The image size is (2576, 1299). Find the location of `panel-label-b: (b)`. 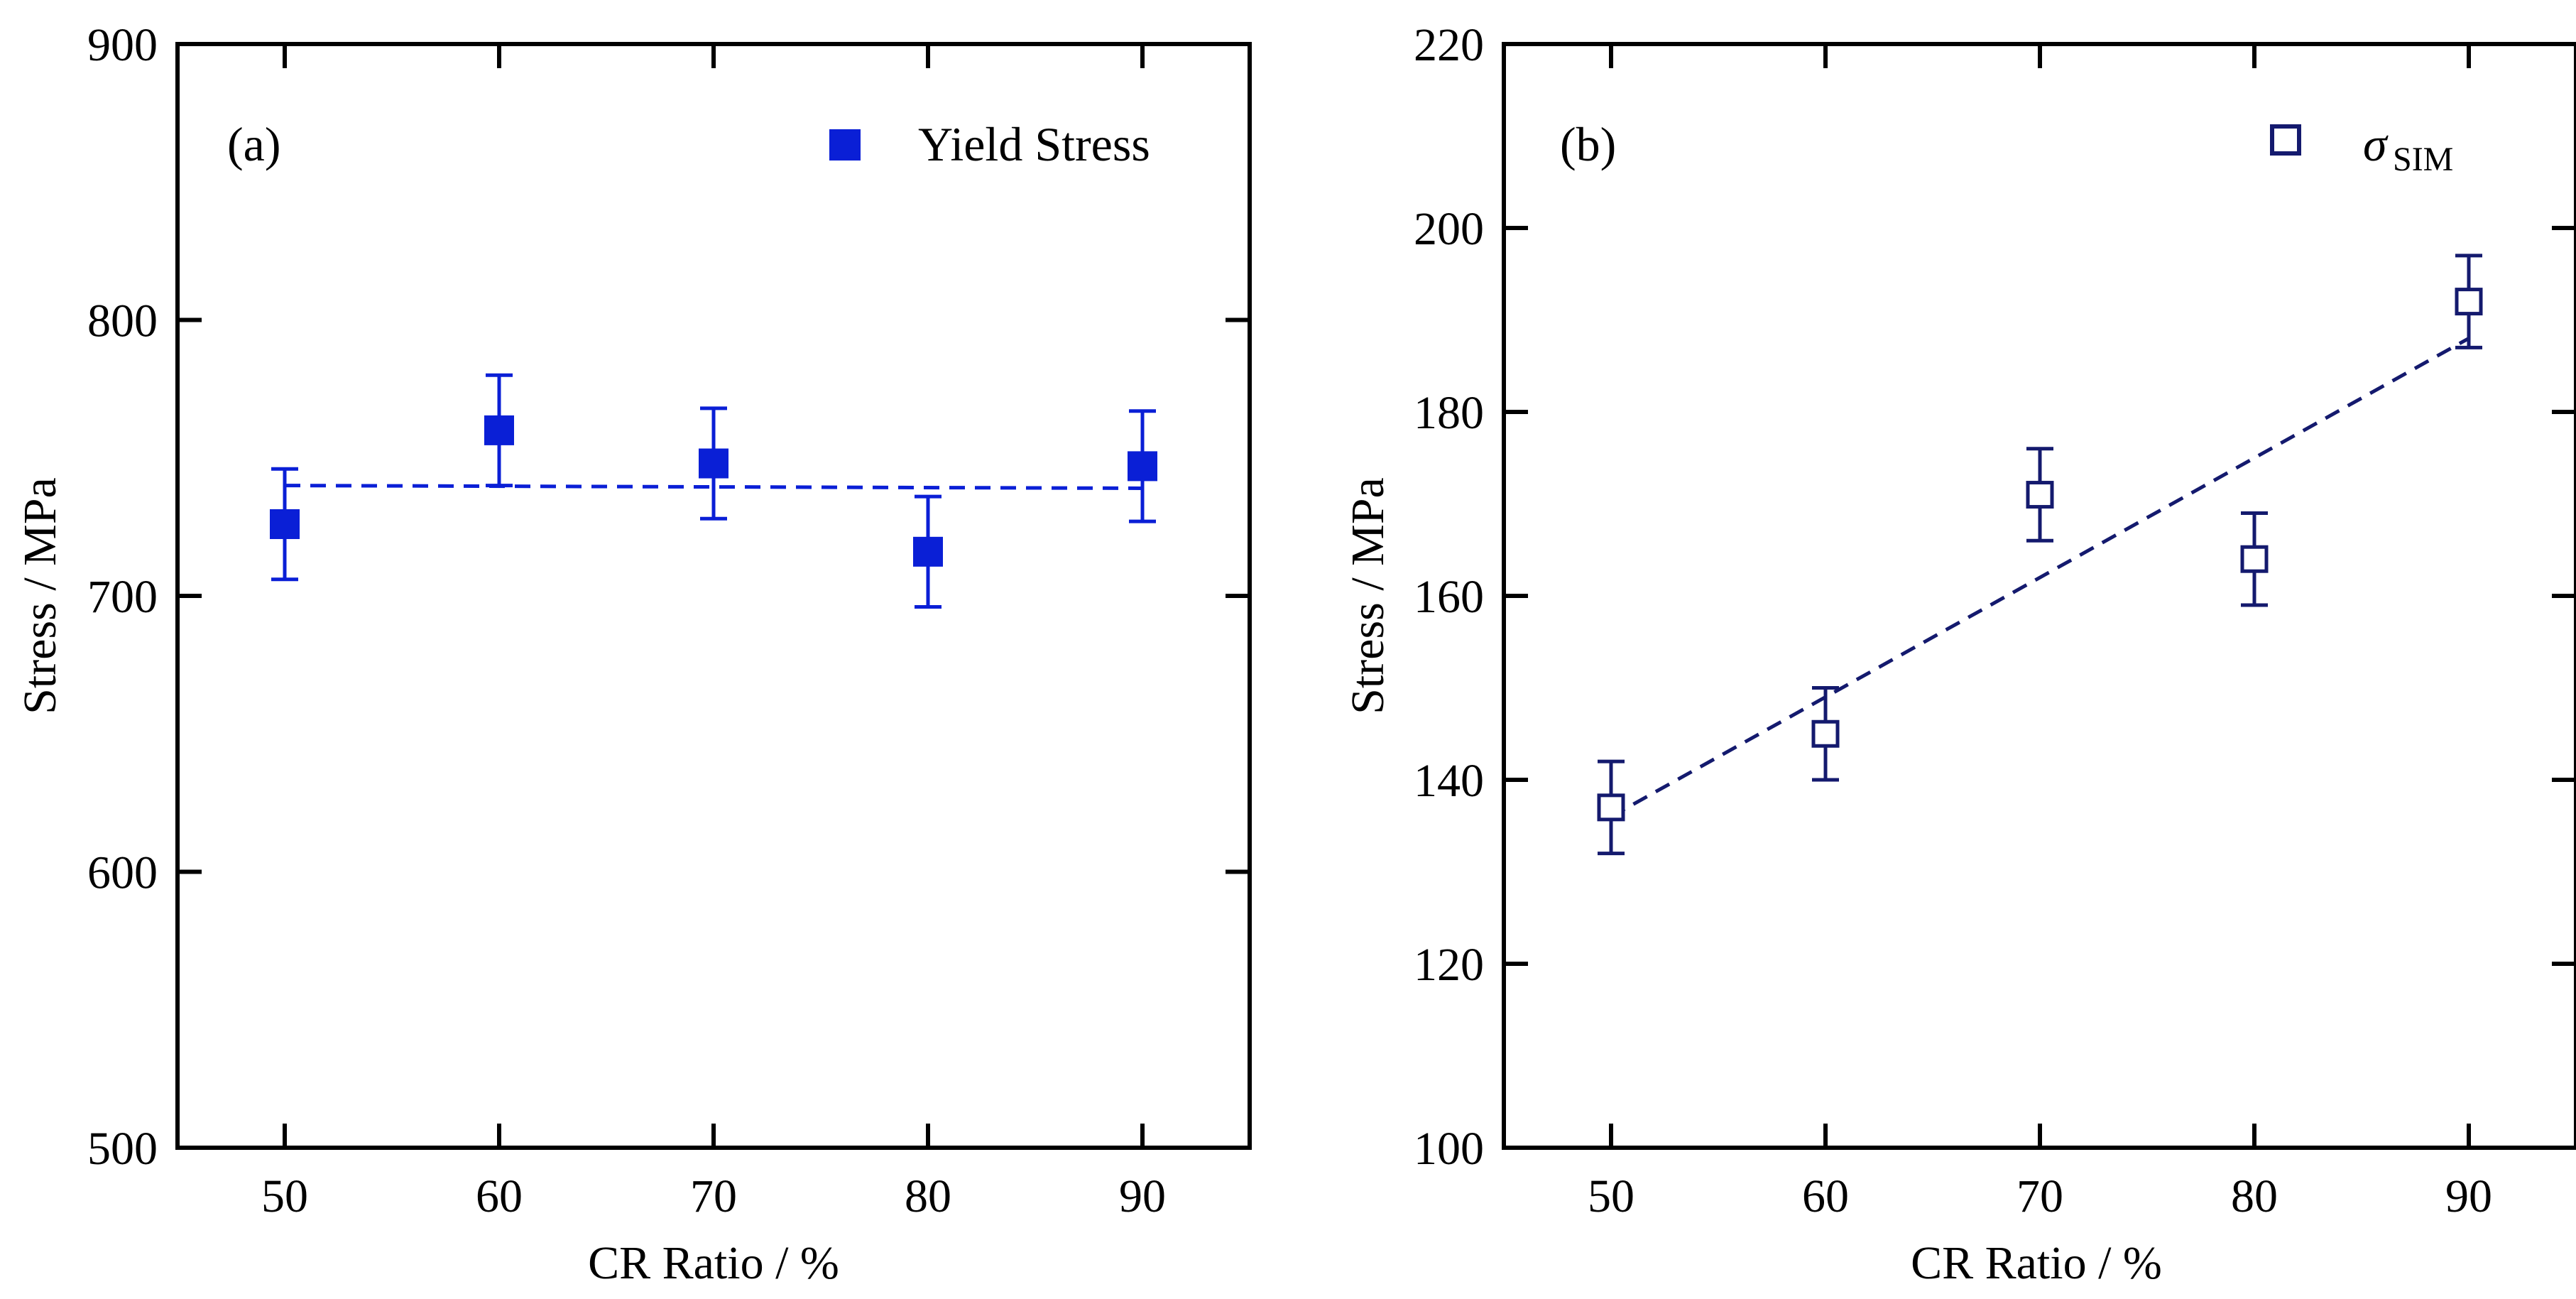

panel-label-b: (b) is located at coordinates (1588, 144).